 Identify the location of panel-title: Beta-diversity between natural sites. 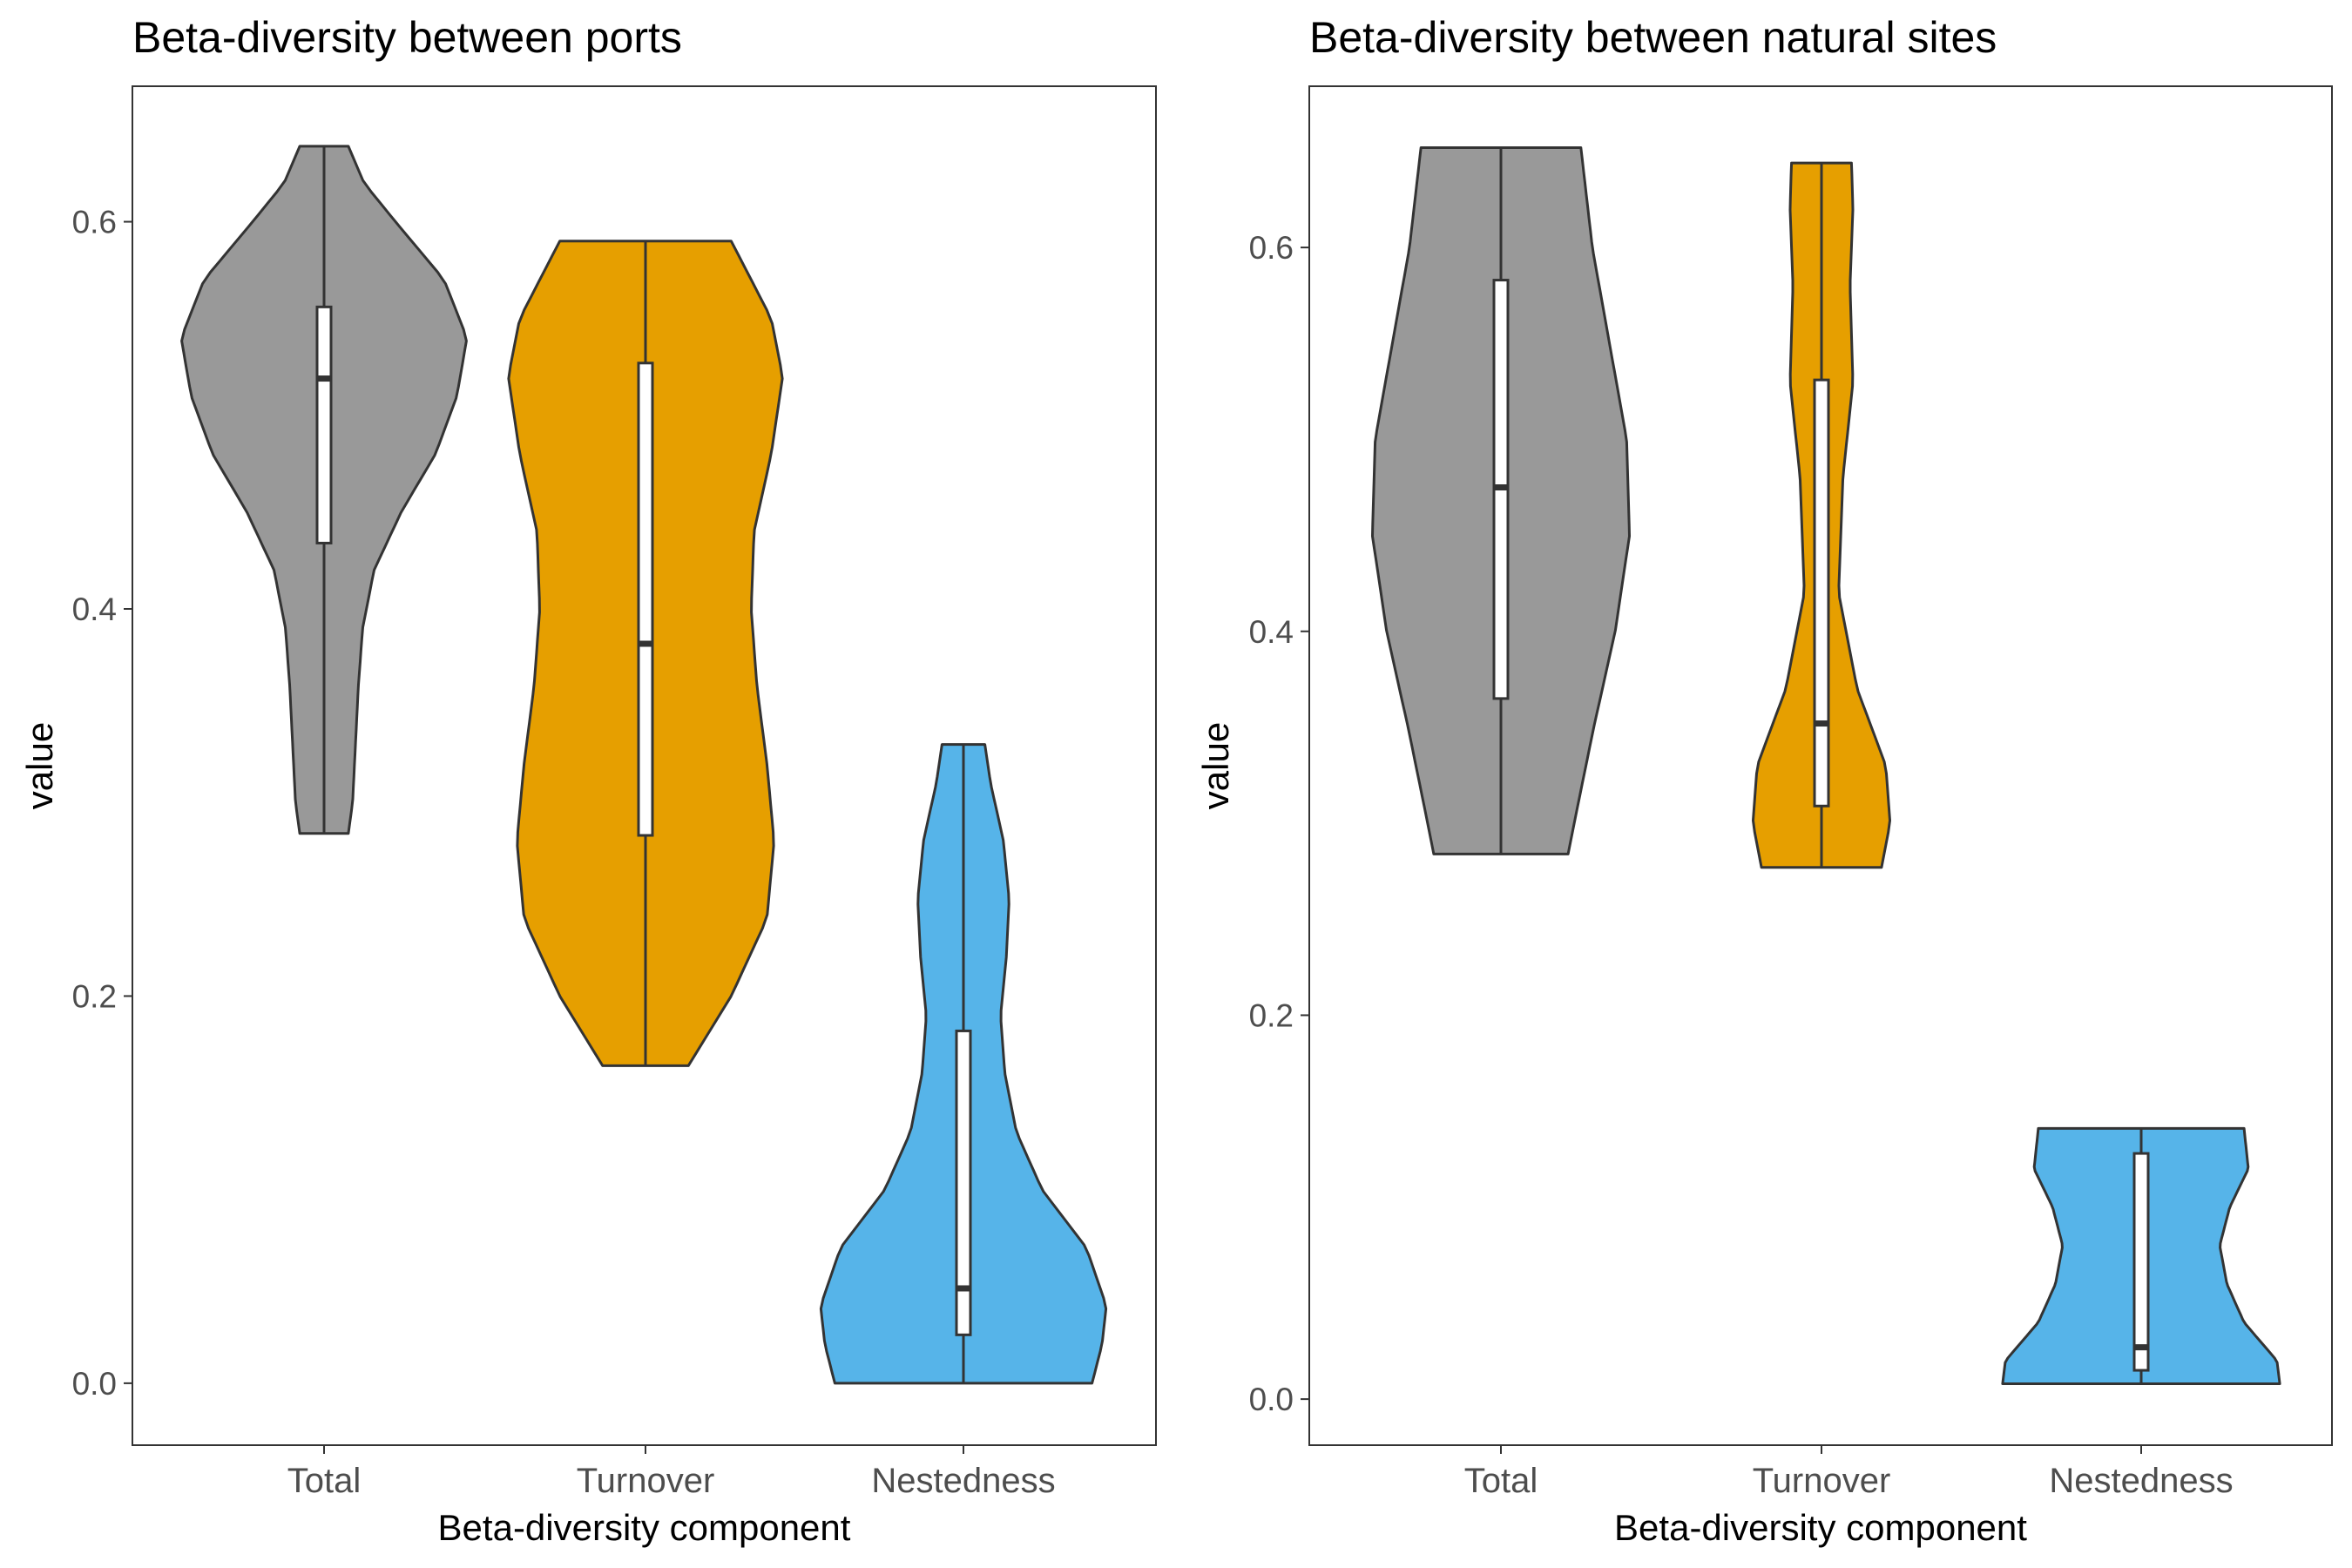
(1653, 37).